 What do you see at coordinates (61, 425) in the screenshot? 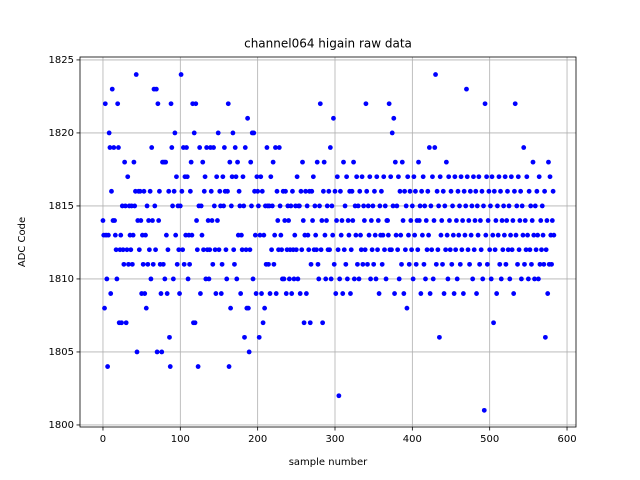
I see `y-tick-label: 1800` at bounding box center [61, 425].